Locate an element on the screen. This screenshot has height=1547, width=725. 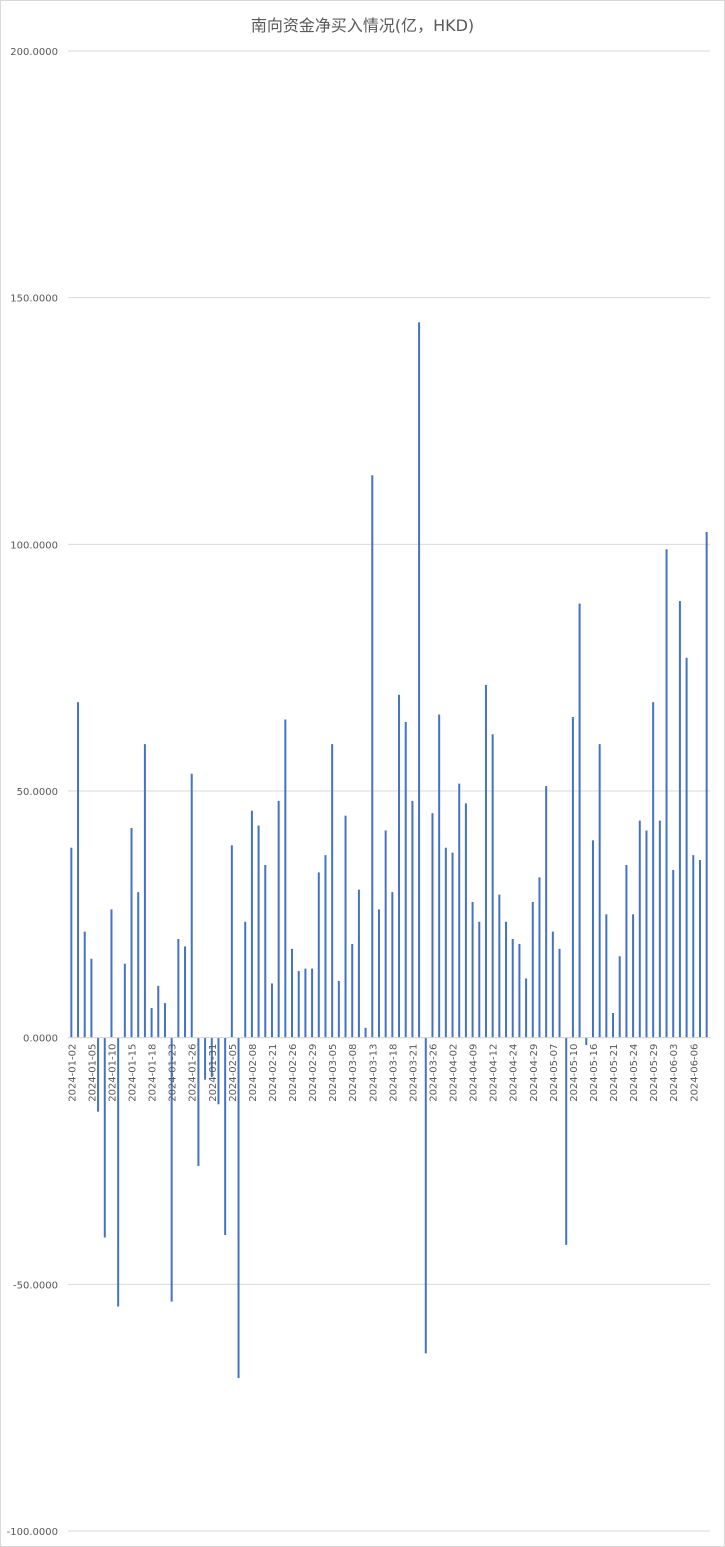
x-tick-label: 2024-02-21 is located at coordinates (273, 1073).